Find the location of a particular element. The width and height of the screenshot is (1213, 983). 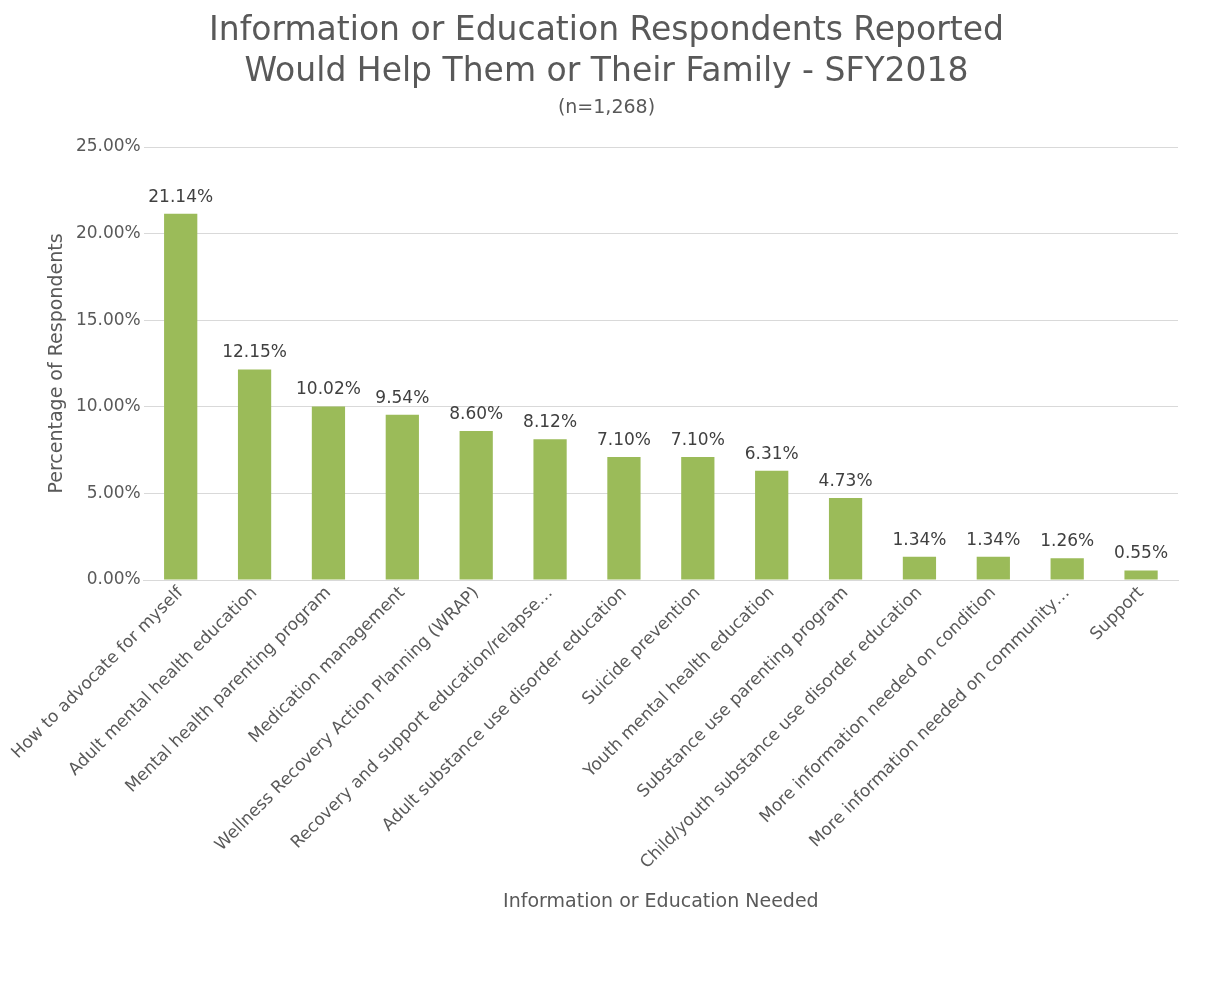

data-label: 0.55% is located at coordinates (1141, 551).